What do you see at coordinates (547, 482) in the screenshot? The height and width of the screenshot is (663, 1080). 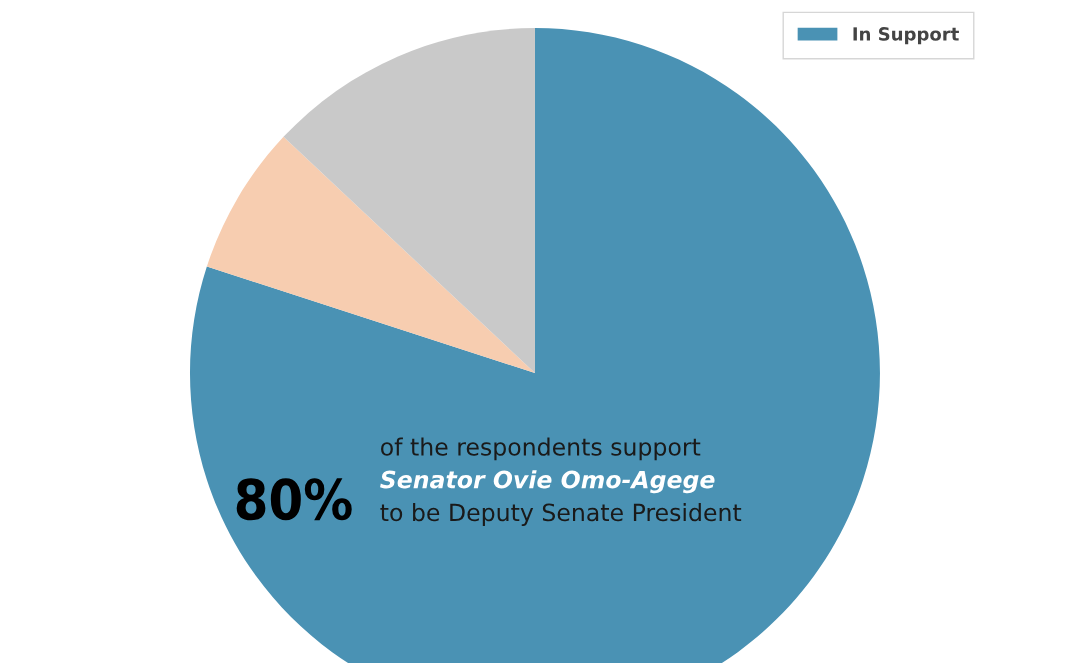 I see `text: Senator Ovie Omo-Agege` at bounding box center [547, 482].